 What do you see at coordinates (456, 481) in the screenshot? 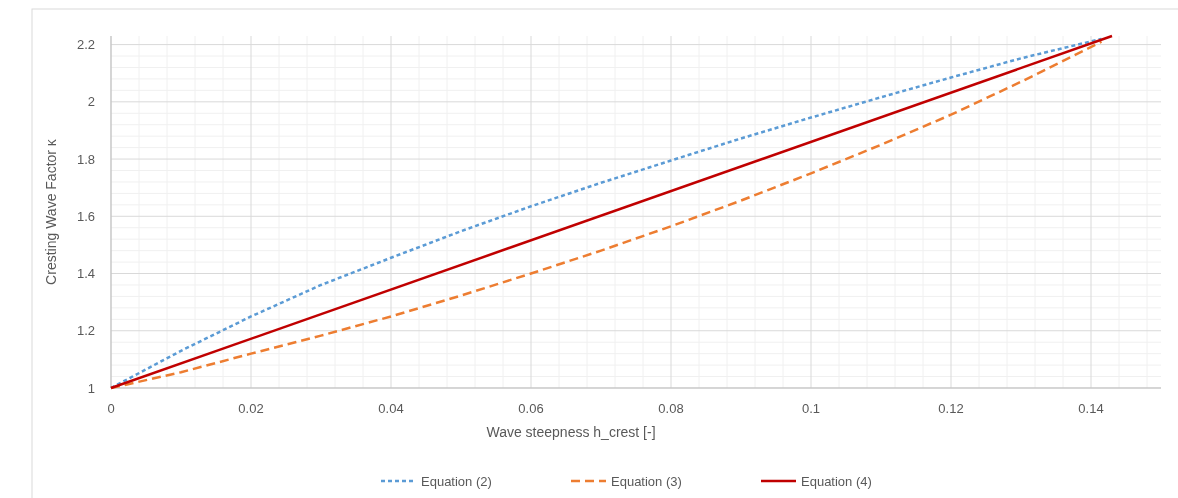
I see `legend-label: Equation (2)` at bounding box center [456, 481].